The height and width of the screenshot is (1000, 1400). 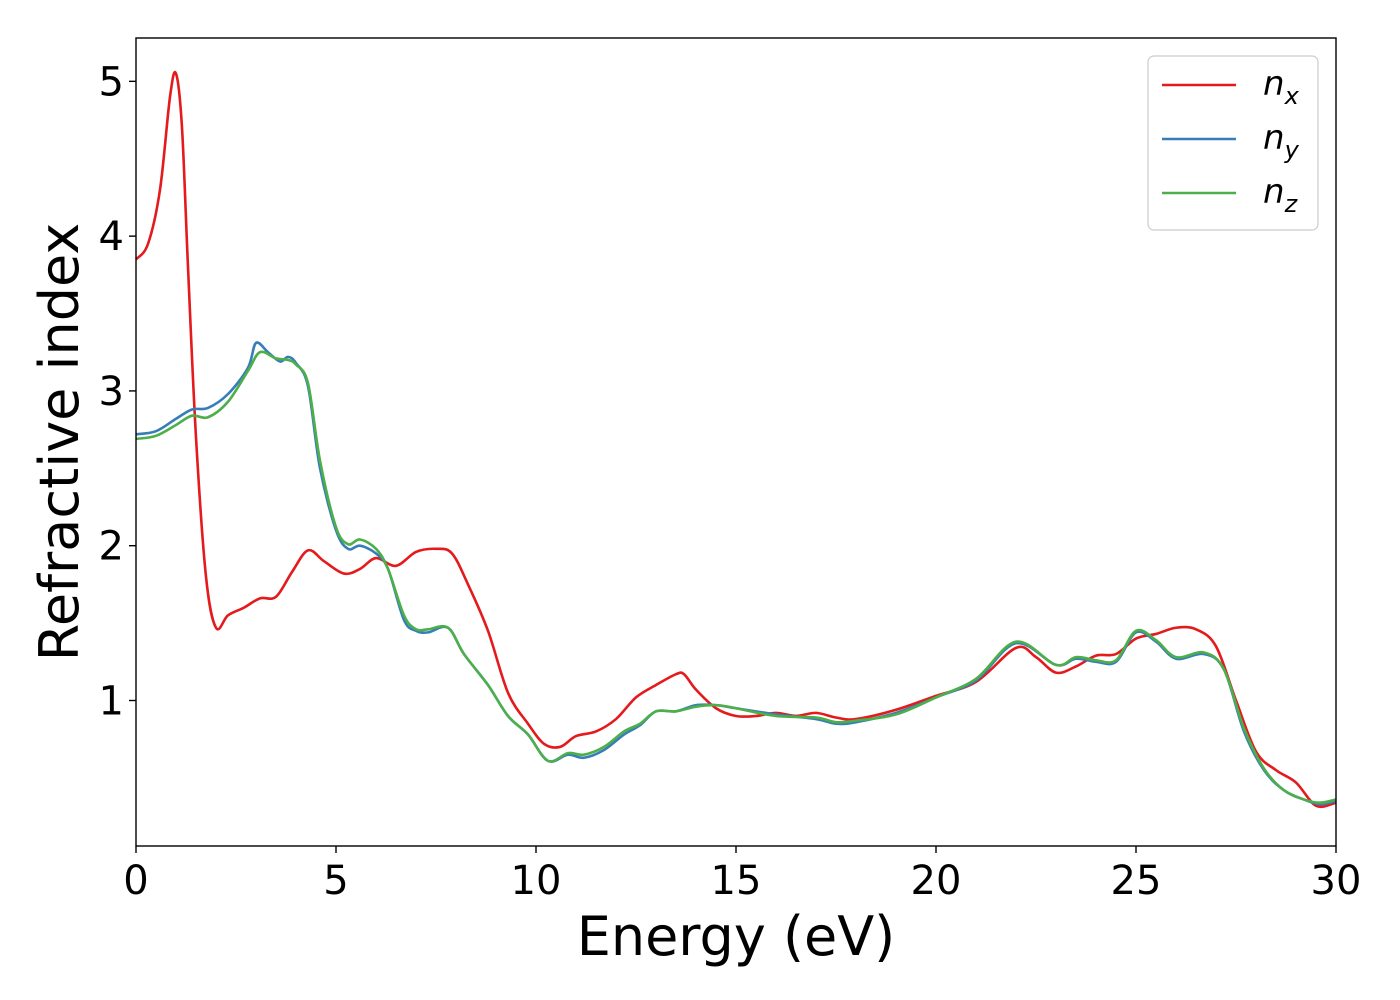 What do you see at coordinates (111, 392) in the screenshot?
I see `y-tick-label: 3` at bounding box center [111, 392].